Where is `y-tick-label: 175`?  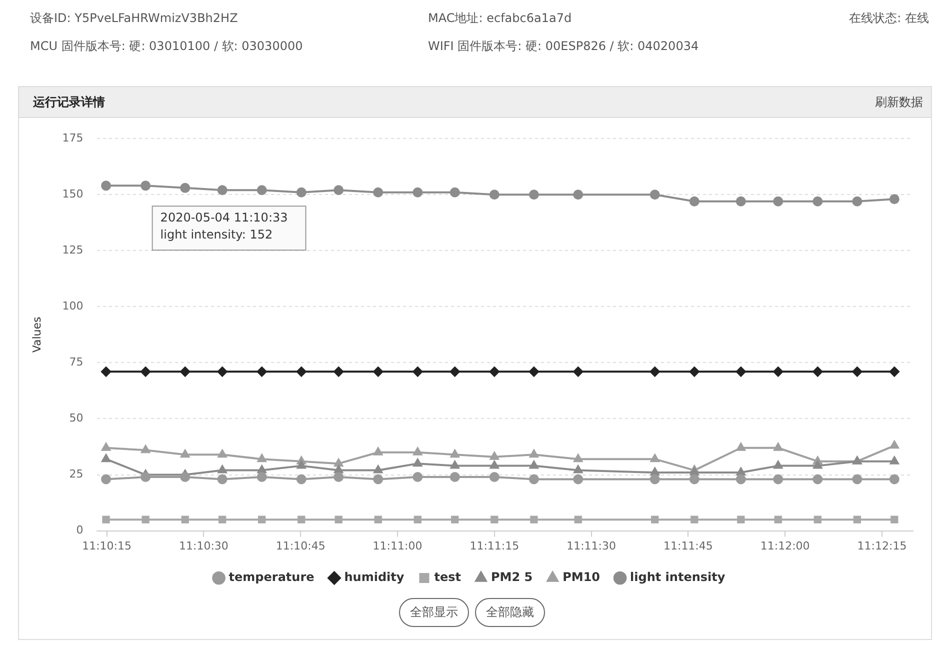
y-tick-label: 175 is located at coordinates (73, 137).